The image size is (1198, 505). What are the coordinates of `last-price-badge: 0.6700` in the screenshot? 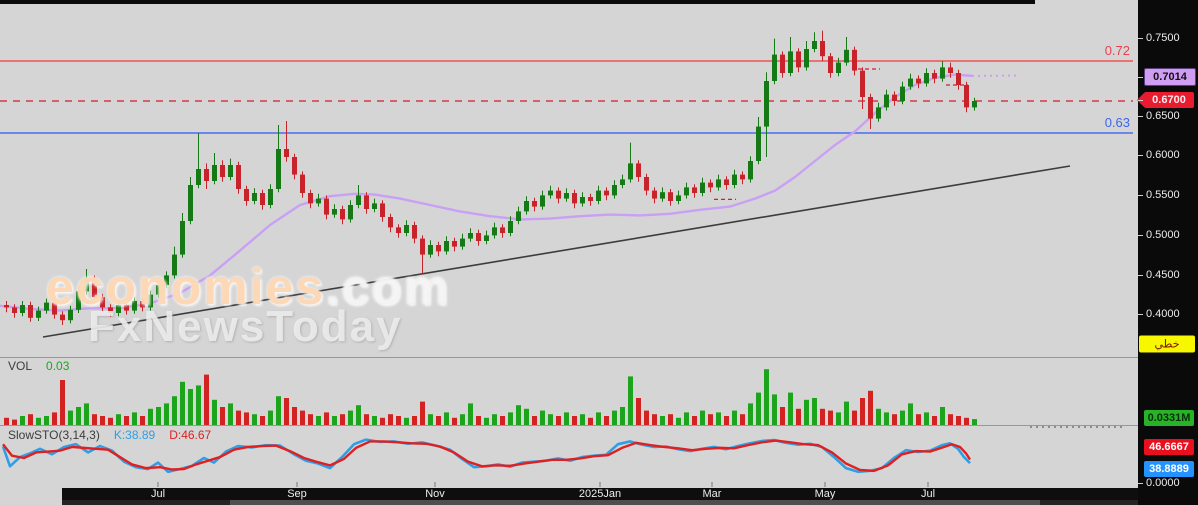 It's located at (1169, 100).